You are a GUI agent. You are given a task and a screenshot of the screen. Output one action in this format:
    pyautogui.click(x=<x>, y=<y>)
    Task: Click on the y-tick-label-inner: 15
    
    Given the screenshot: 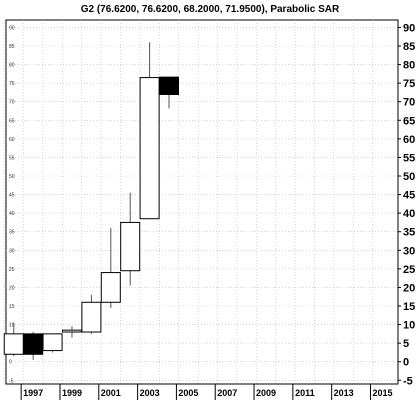 What is the action you would take?
    pyautogui.click(x=12, y=307)
    